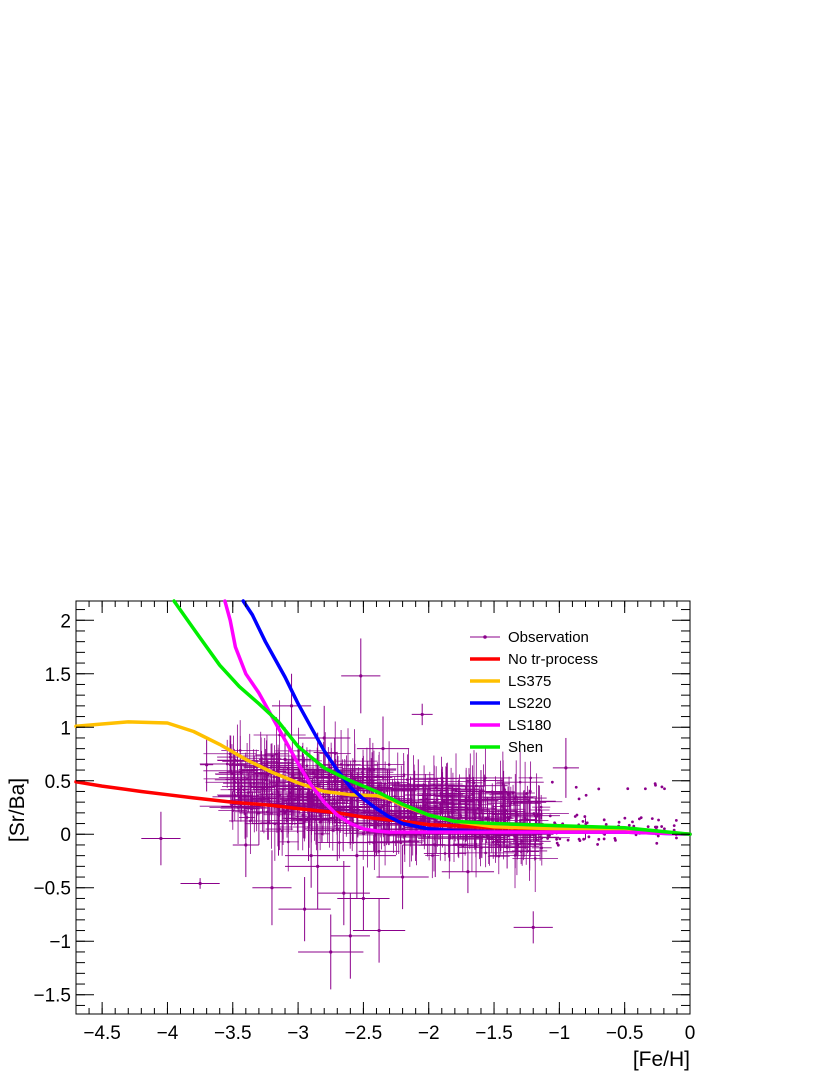 The width and height of the screenshot is (830, 1075). I want to click on y-tick-label: −1.5, so click(52, 996).